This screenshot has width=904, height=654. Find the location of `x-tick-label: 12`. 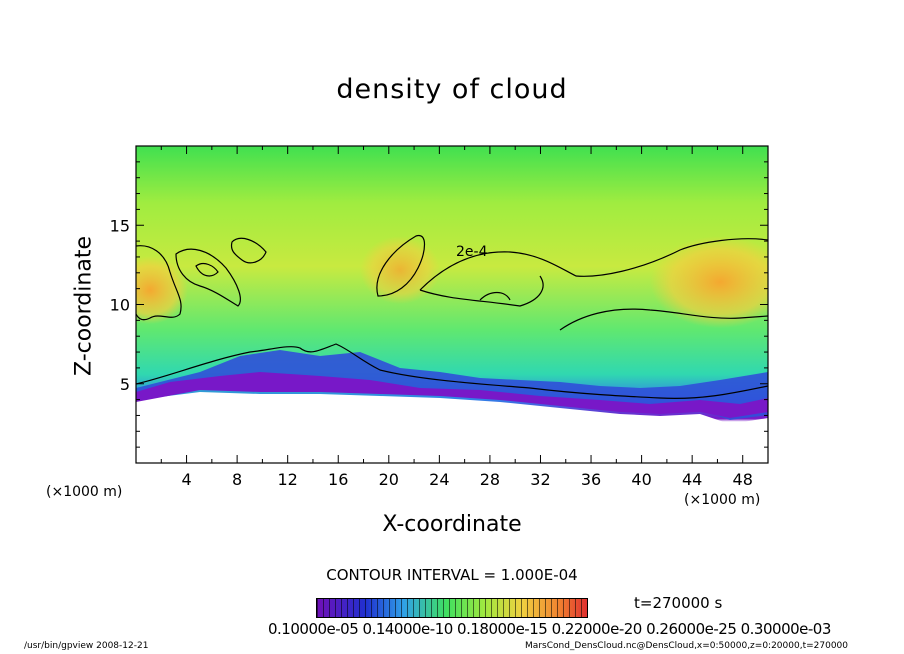

x-tick-label: 12 is located at coordinates (288, 479).